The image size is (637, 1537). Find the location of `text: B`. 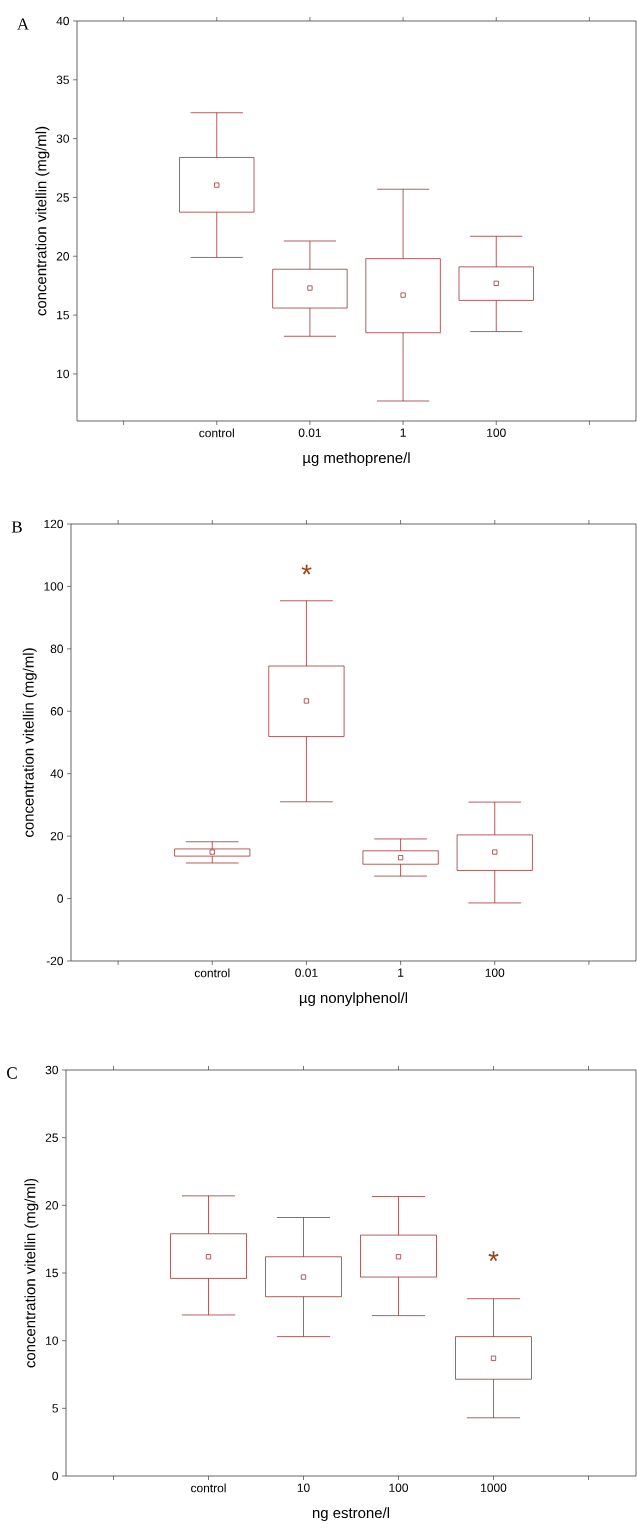

text: B is located at coordinates (16, 527).